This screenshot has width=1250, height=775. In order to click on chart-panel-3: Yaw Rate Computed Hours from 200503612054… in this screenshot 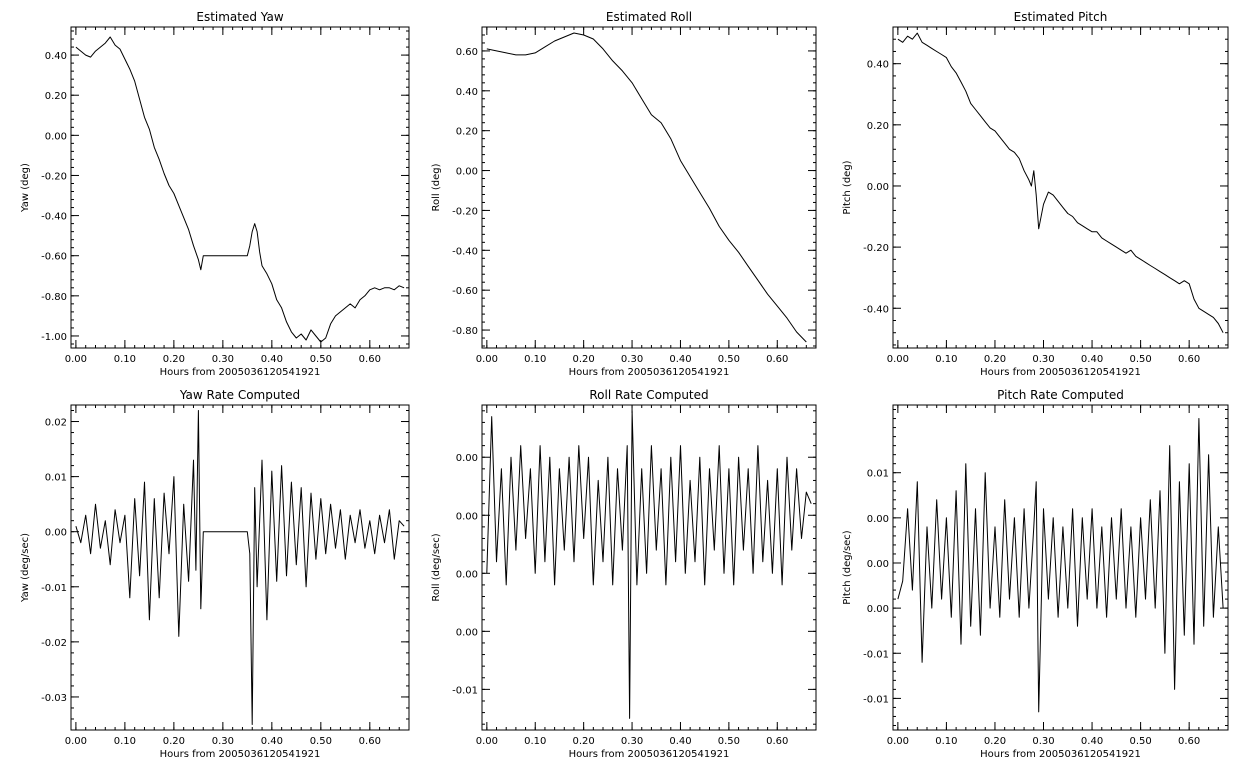, I will do `click(215, 574)`.